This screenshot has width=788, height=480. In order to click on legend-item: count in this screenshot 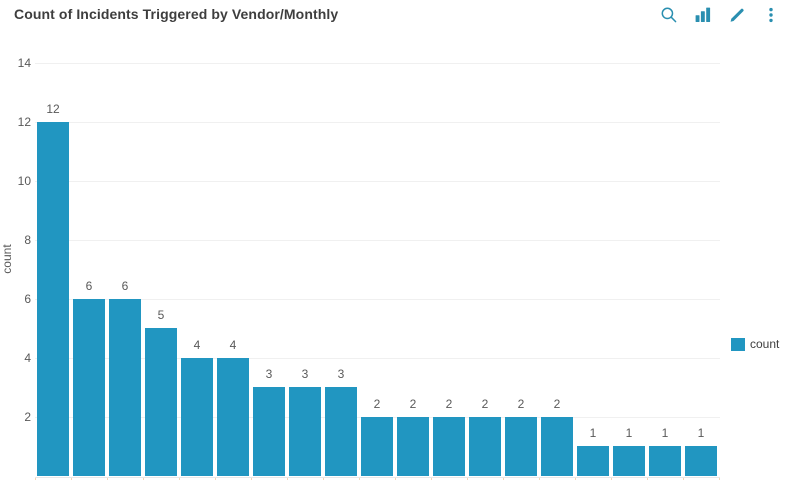, I will do `click(755, 344)`.